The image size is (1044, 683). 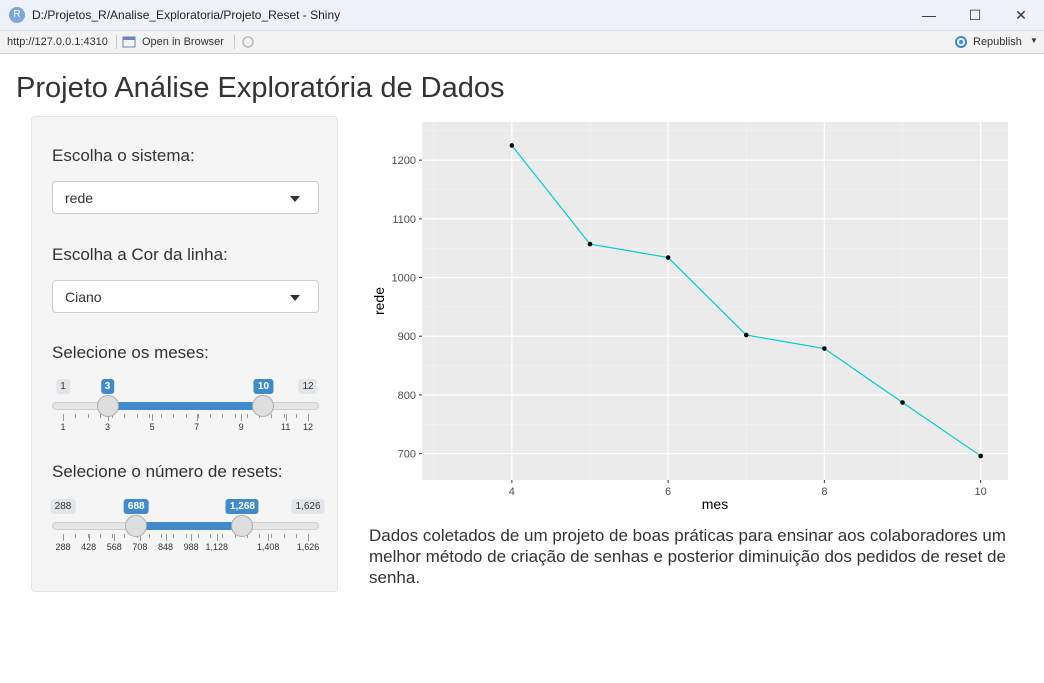 I want to click on toolbar-divider, so click(x=116, y=42).